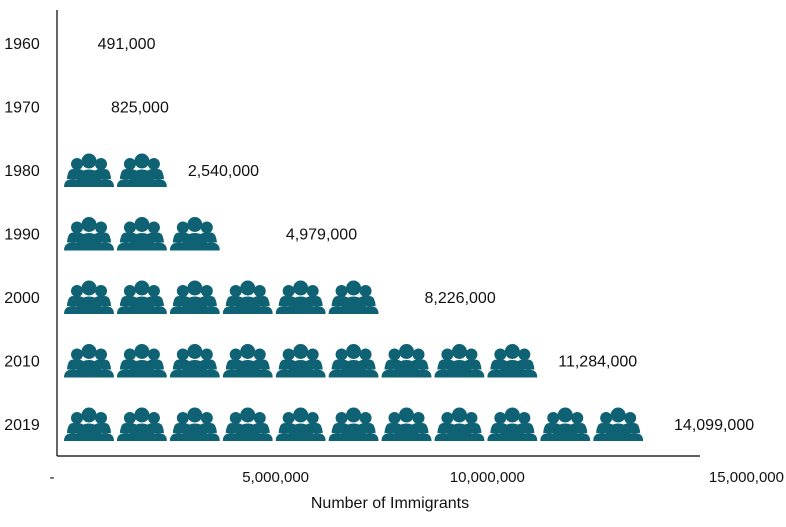 Image resolution: width=786 pixels, height=527 pixels. What do you see at coordinates (22, 298) in the screenshot?
I see `category-label: 2000` at bounding box center [22, 298].